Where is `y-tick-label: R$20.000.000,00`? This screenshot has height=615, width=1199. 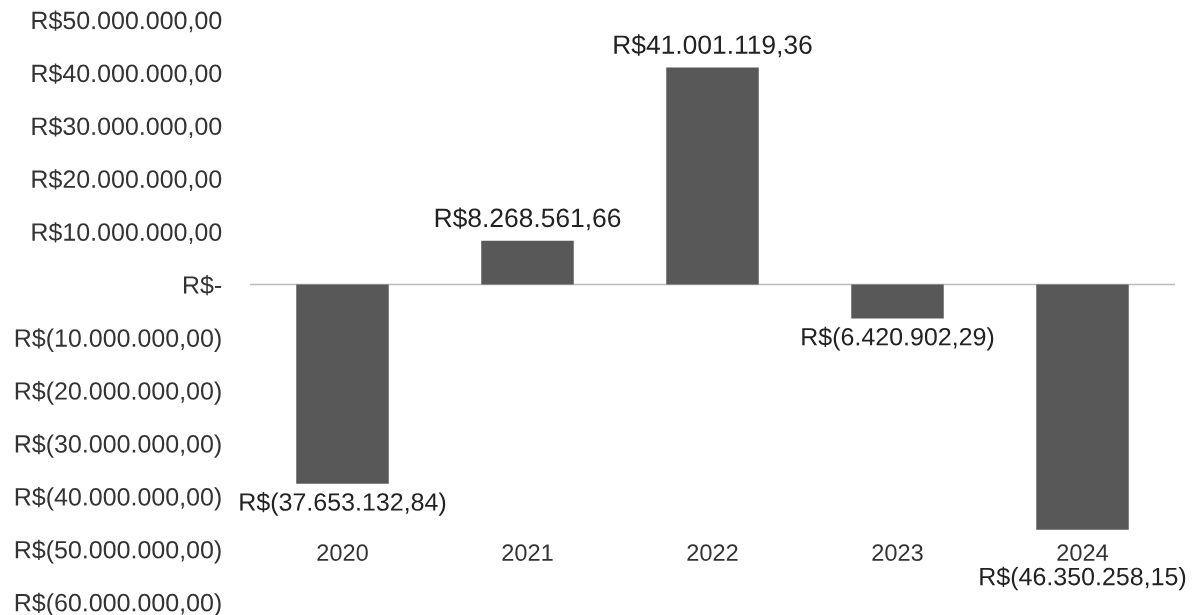
y-tick-label: R$20.000.000,00 is located at coordinates (127, 180).